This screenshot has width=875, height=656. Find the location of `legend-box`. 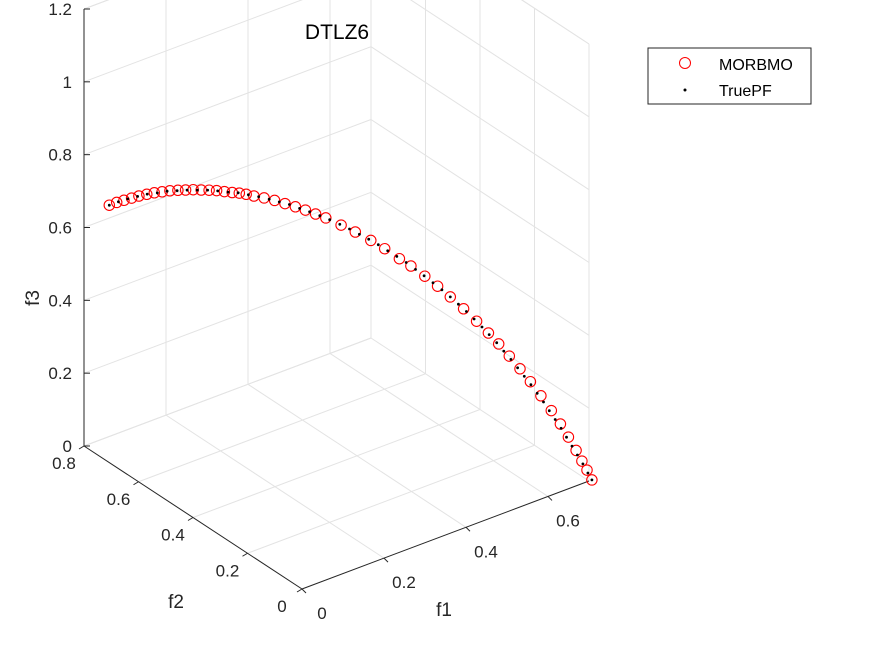

legend-box is located at coordinates (729, 76).